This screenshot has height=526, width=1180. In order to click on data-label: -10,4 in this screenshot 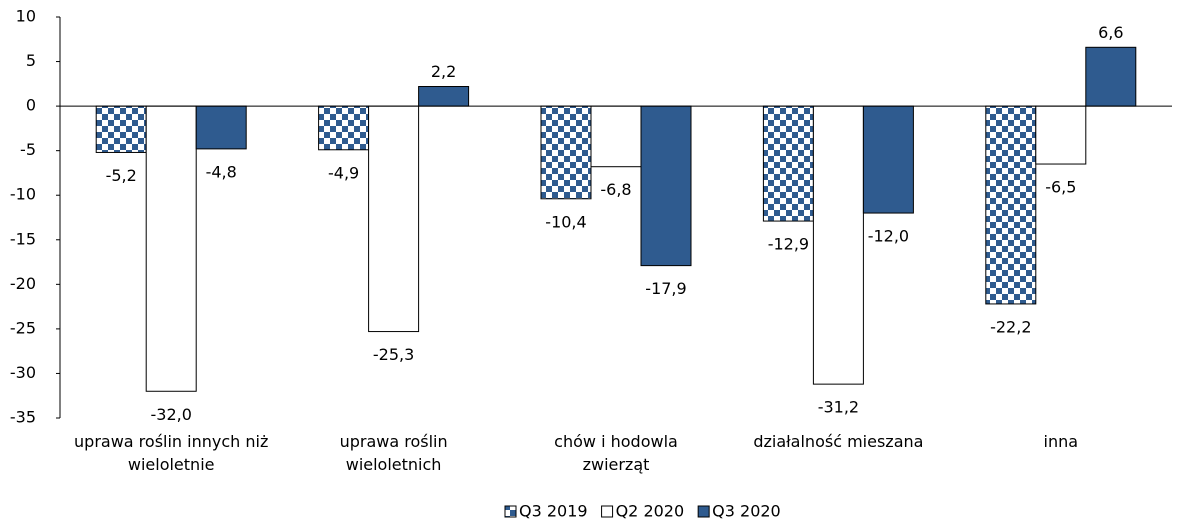, I will do `click(565, 221)`.